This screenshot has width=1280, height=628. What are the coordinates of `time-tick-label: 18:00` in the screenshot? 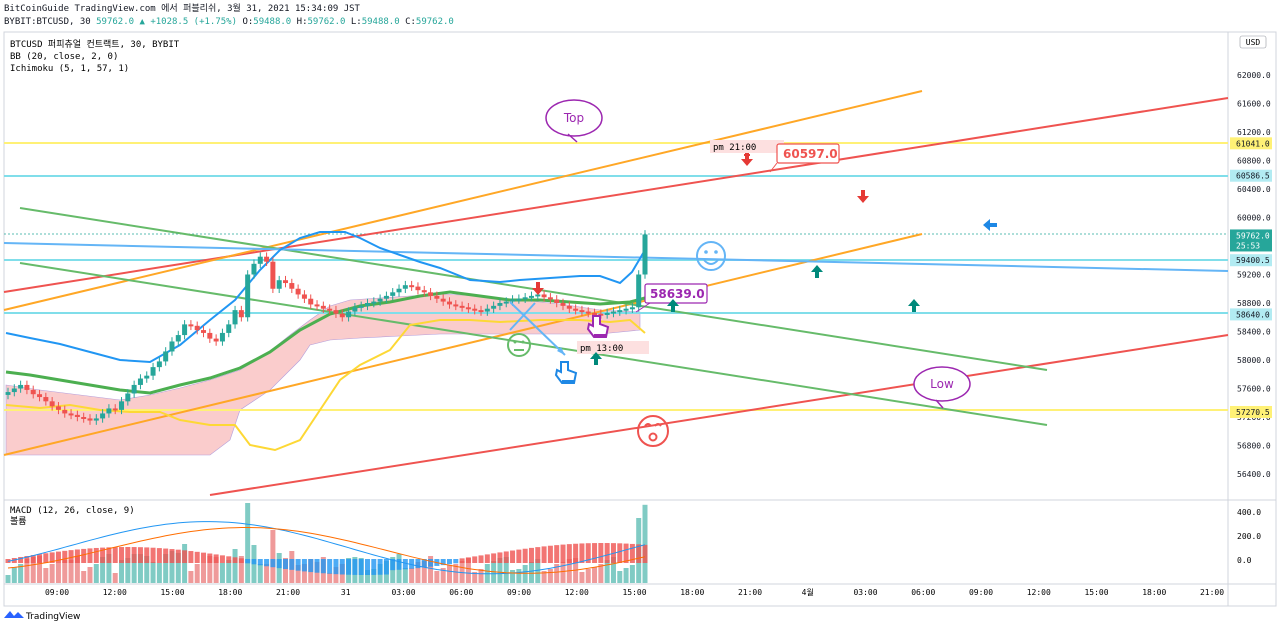 It's located at (692, 592).